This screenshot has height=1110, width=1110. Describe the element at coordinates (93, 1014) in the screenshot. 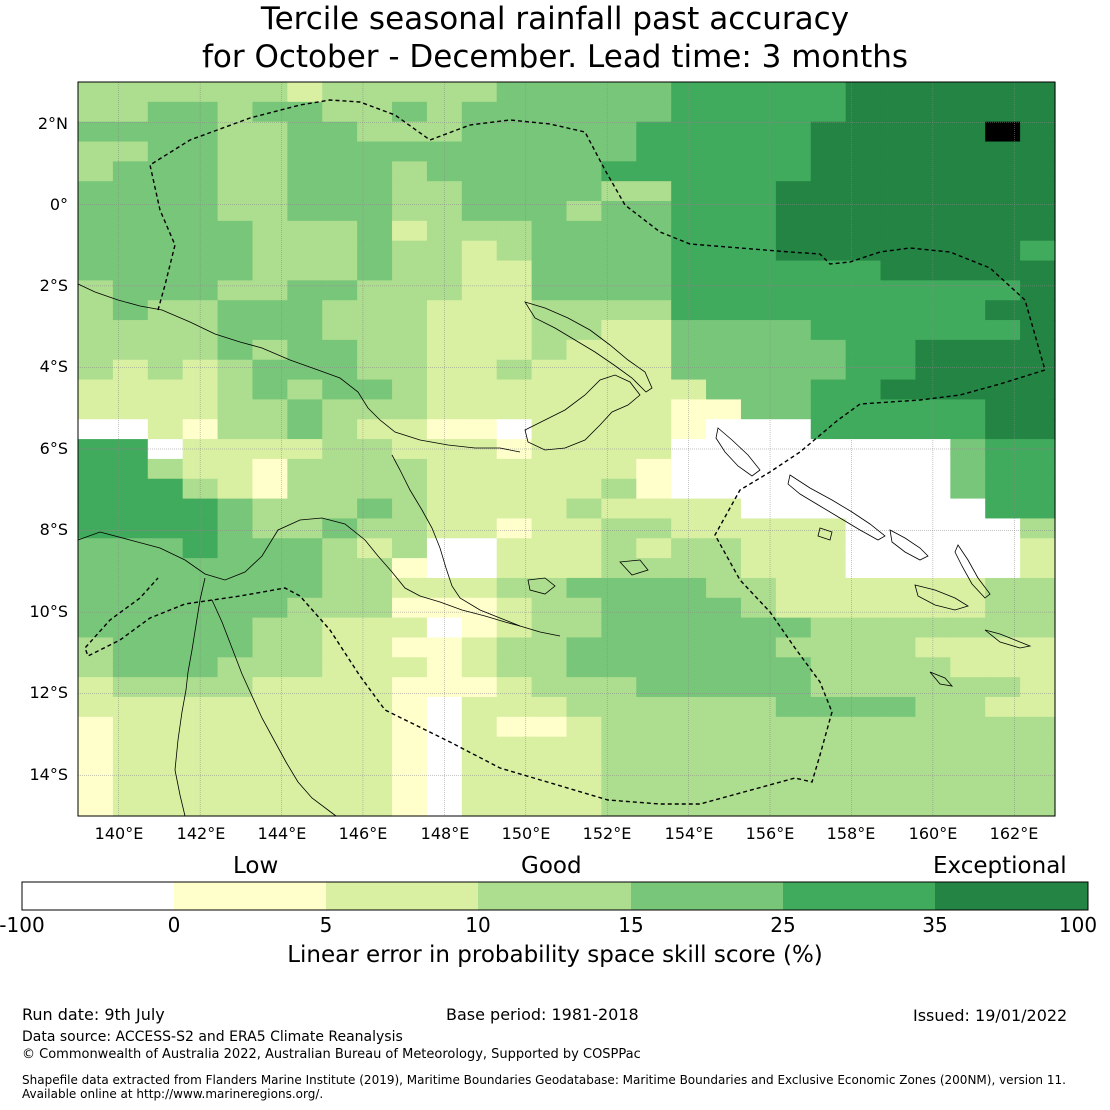

I see `run-date: Run date: 9th July` at that location.